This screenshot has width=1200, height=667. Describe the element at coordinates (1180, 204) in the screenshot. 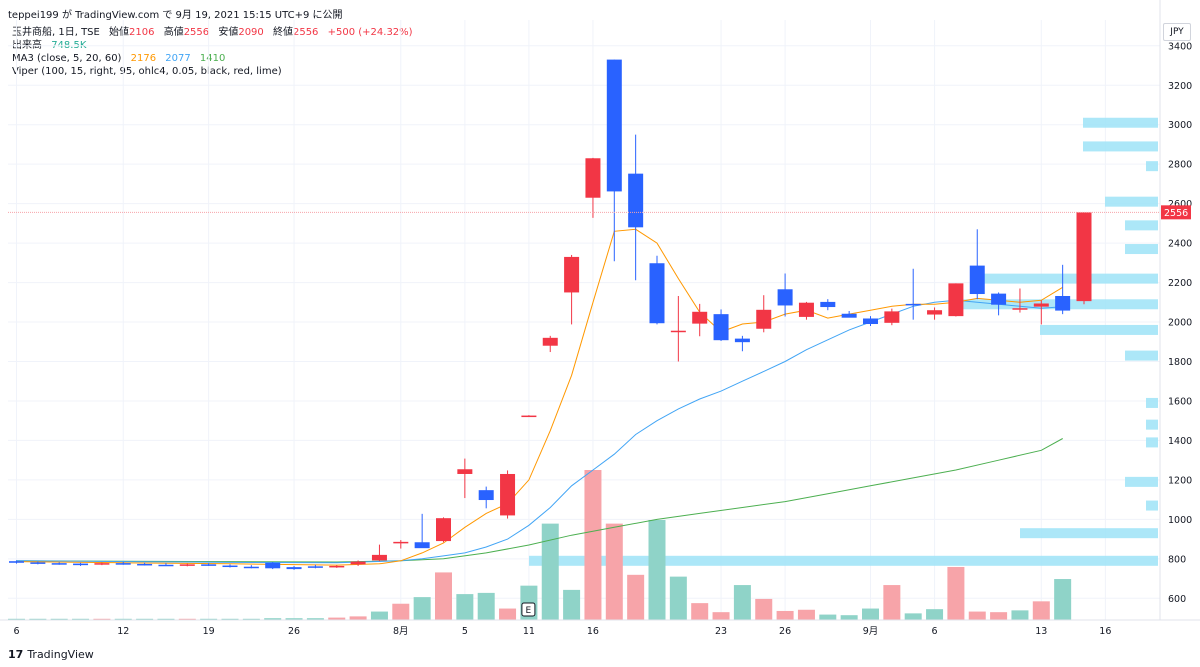

I see `price-tick-label: 2600` at that location.